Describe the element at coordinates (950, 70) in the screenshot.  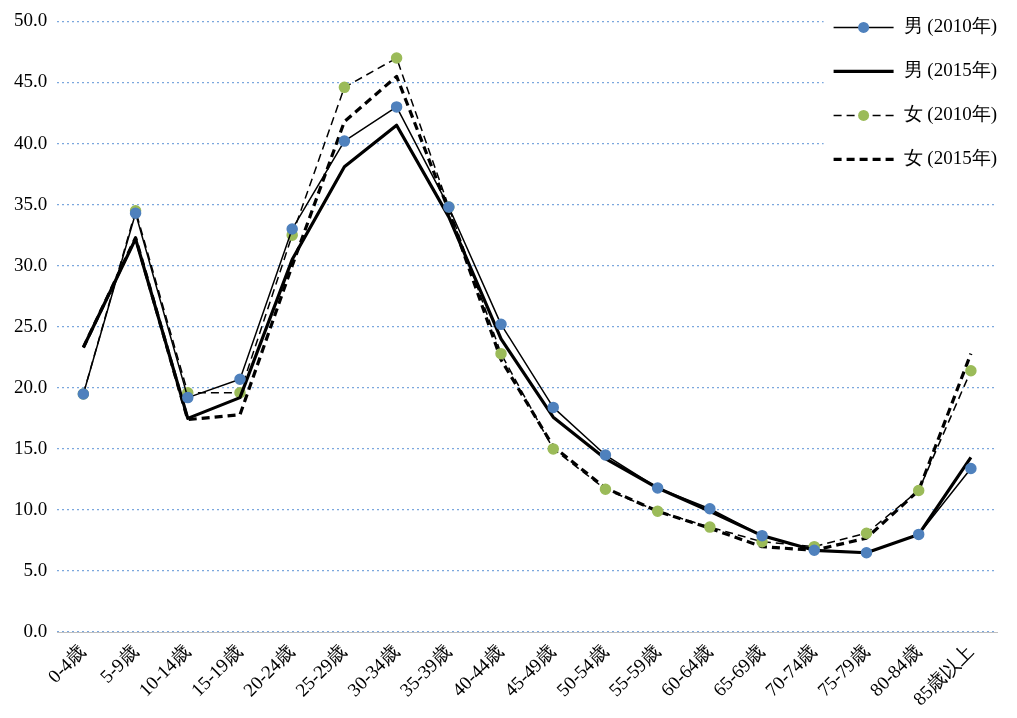
I see `legend-label: 男 (2015年)` at that location.